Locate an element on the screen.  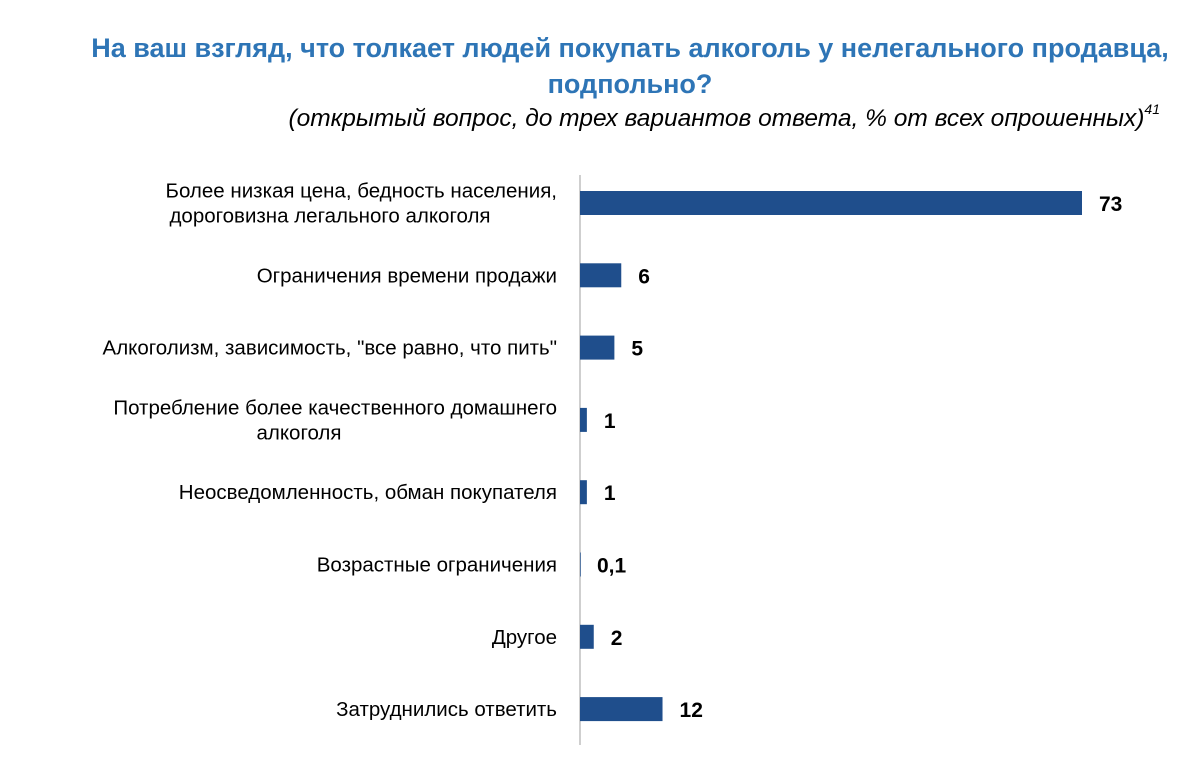
value-label: 5 is located at coordinates (637, 349).